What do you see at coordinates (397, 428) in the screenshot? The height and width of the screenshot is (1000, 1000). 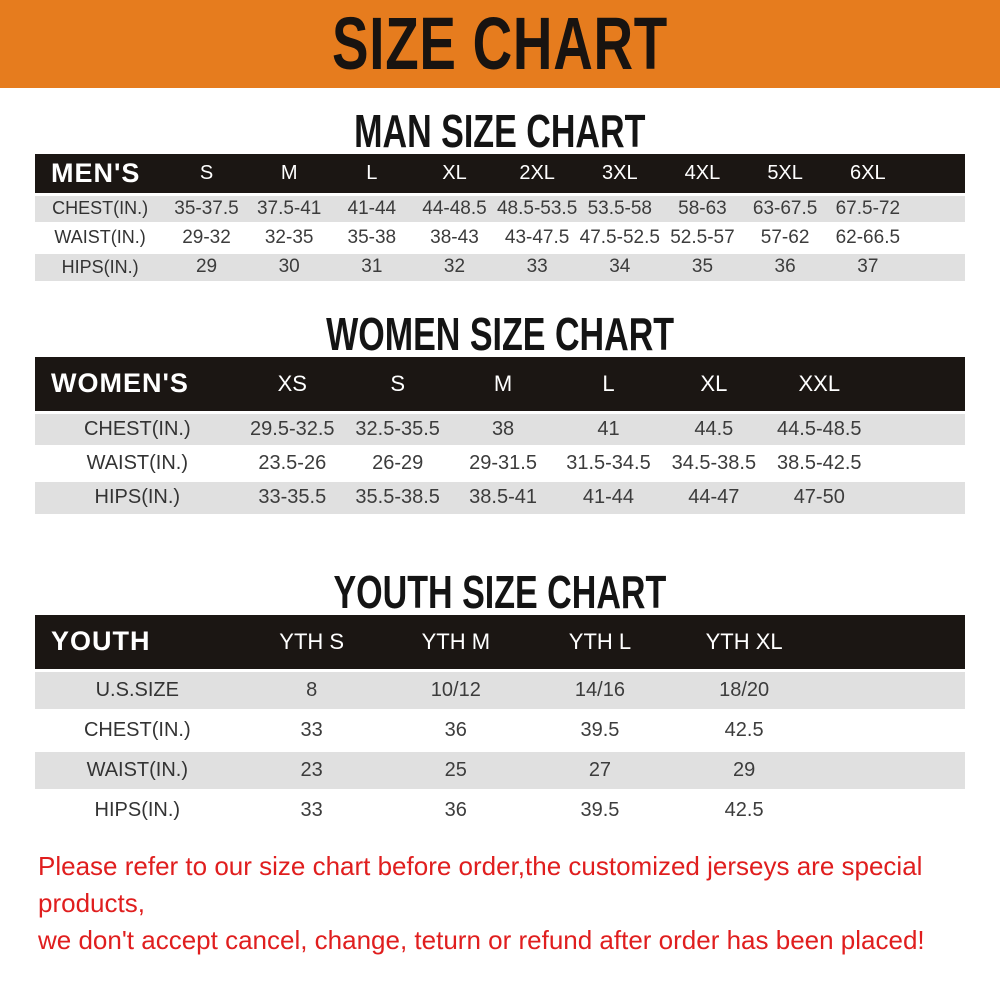 I see `size-value-cell: 32.5-35.5` at bounding box center [397, 428].